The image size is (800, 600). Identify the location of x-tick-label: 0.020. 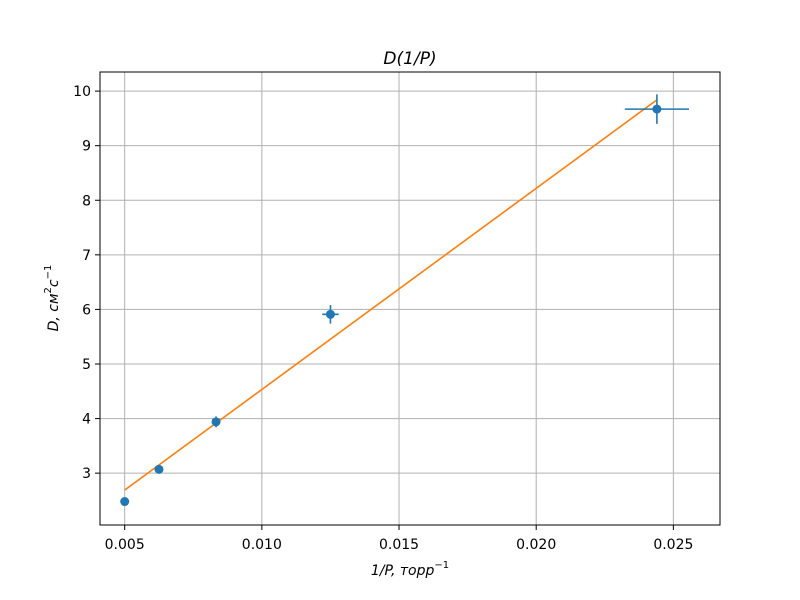
(536, 545).